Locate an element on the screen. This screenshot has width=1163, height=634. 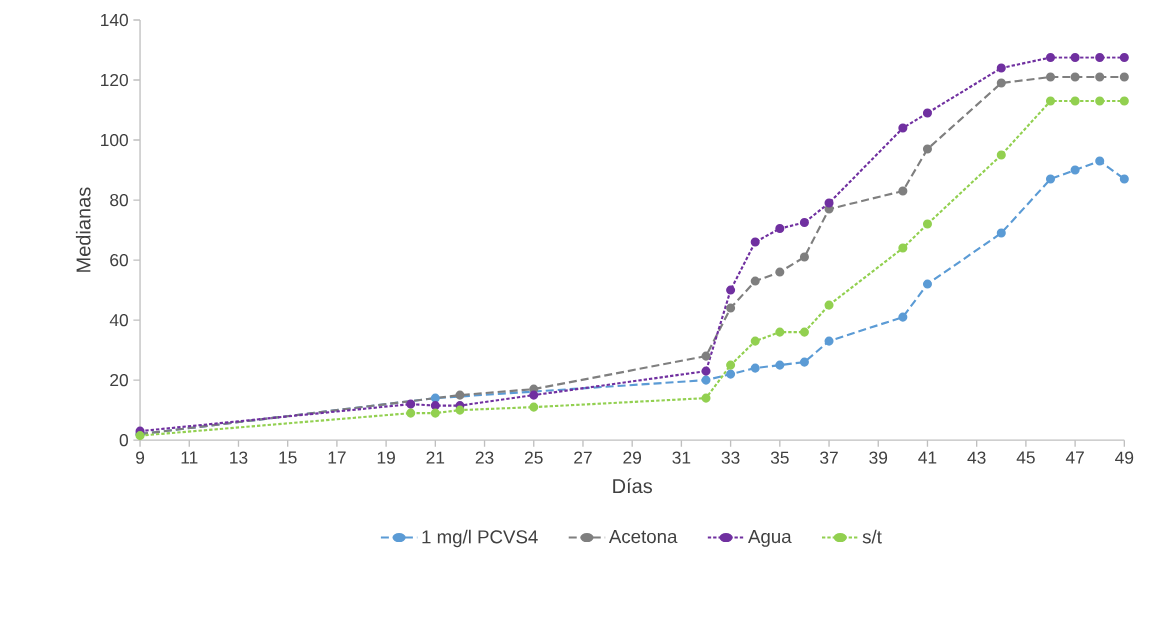
x-tick-label: 43 is located at coordinates (976, 458).